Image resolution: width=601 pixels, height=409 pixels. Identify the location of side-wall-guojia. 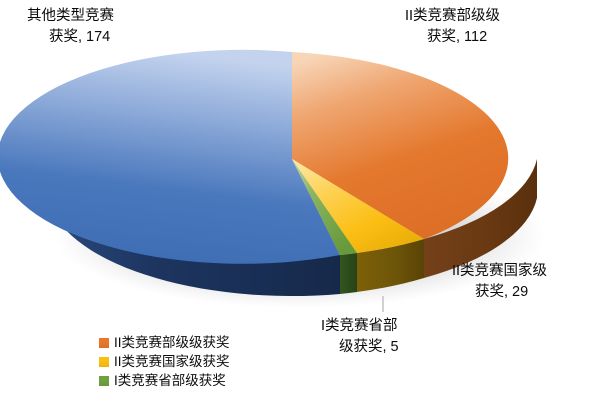
(390, 265).